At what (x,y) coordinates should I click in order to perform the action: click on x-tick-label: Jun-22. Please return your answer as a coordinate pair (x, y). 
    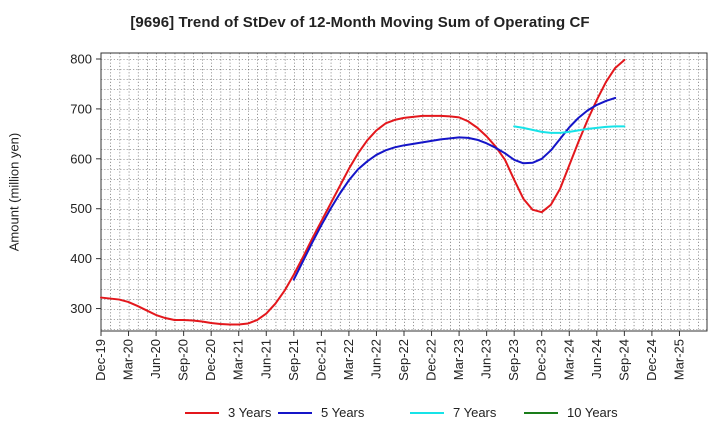
    Looking at the image, I should click on (375, 359).